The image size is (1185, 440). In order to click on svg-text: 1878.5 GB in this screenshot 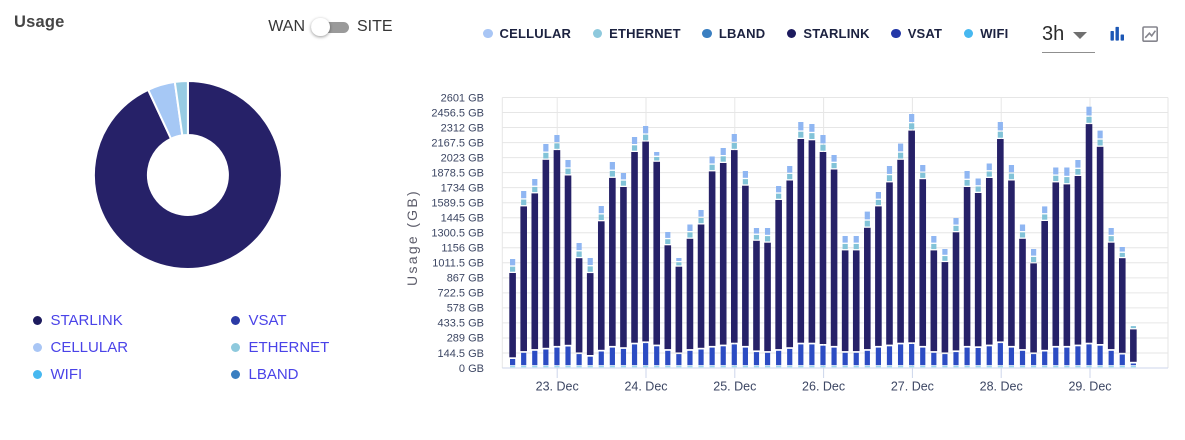, I will do `click(457, 173)`.